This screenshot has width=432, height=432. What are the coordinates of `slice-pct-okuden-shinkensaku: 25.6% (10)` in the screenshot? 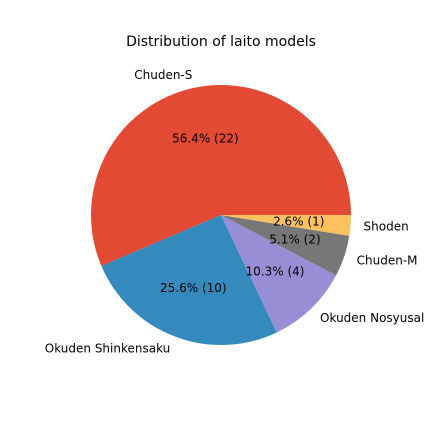 It's located at (193, 288).